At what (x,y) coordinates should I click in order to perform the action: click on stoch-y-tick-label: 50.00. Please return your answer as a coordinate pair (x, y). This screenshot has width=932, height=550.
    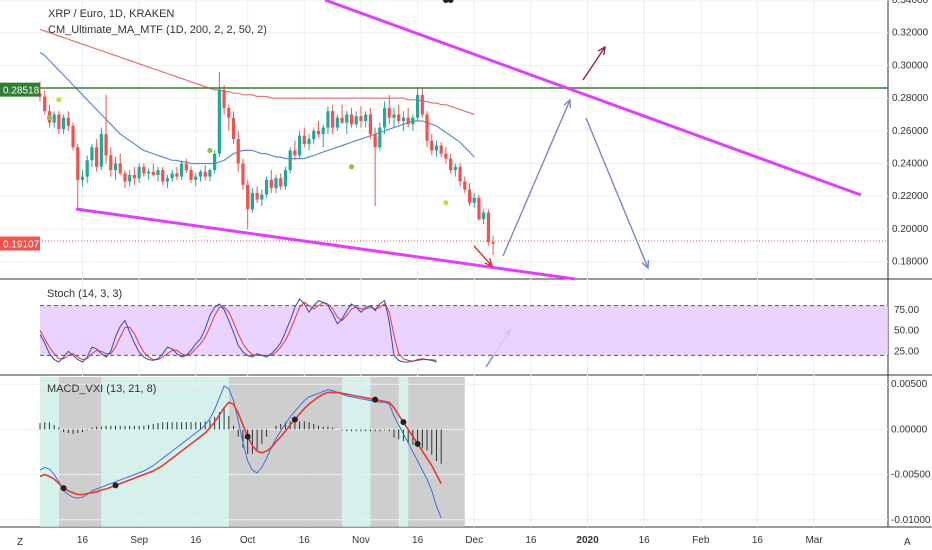
    Looking at the image, I should click on (906, 331).